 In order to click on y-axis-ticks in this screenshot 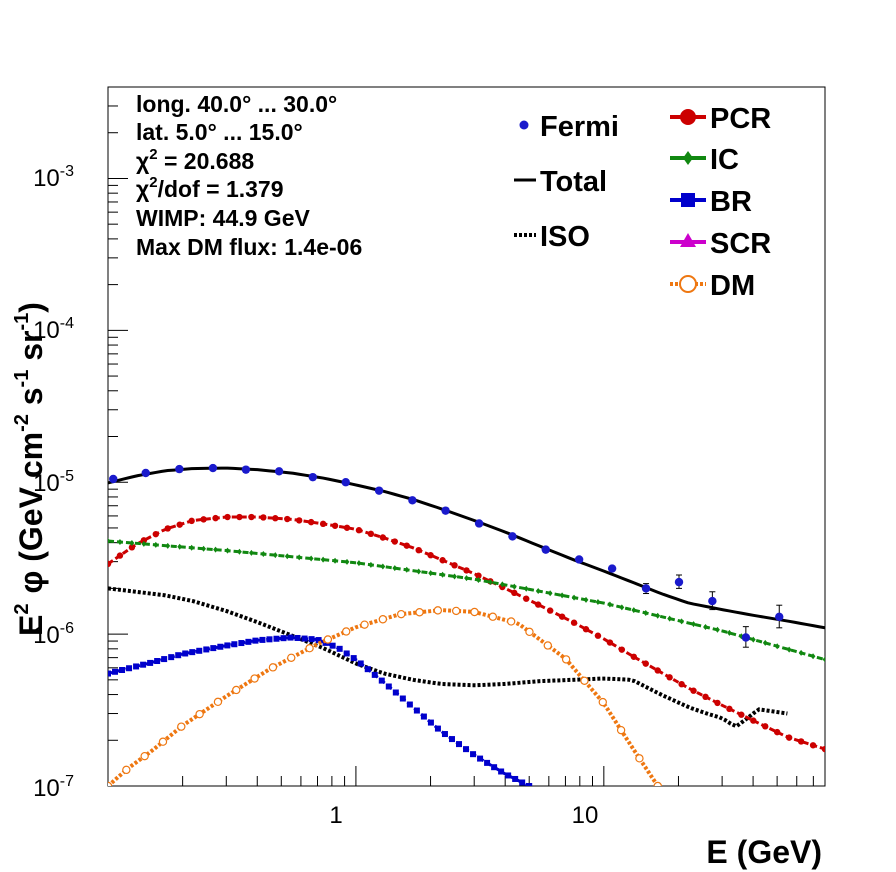, I will do `click(118, 436)`.